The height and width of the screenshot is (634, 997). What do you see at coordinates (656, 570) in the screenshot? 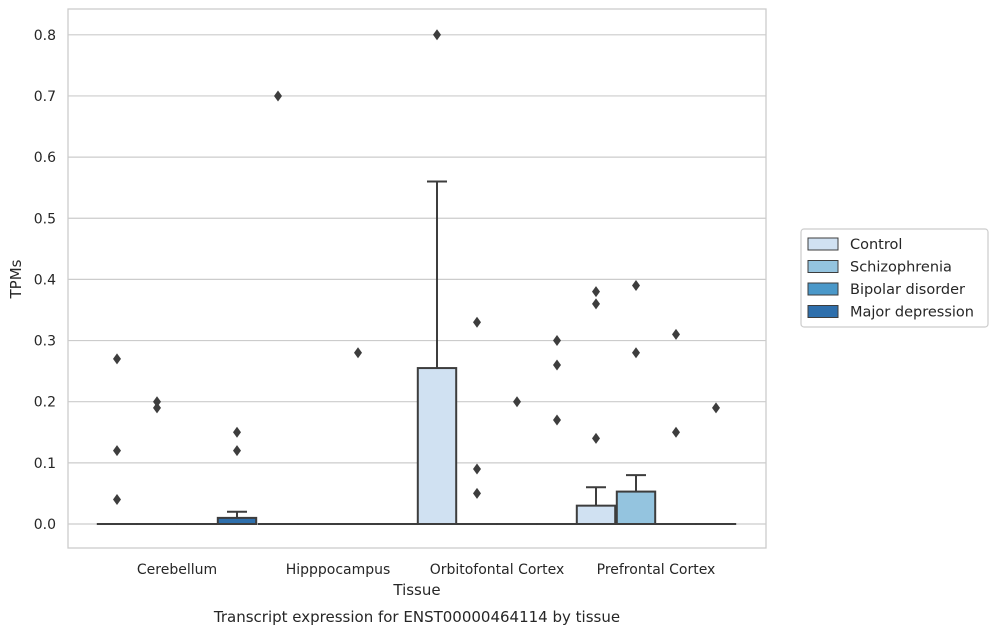
I see `x-tick-label: Prefrontal Cortex` at bounding box center [656, 570].